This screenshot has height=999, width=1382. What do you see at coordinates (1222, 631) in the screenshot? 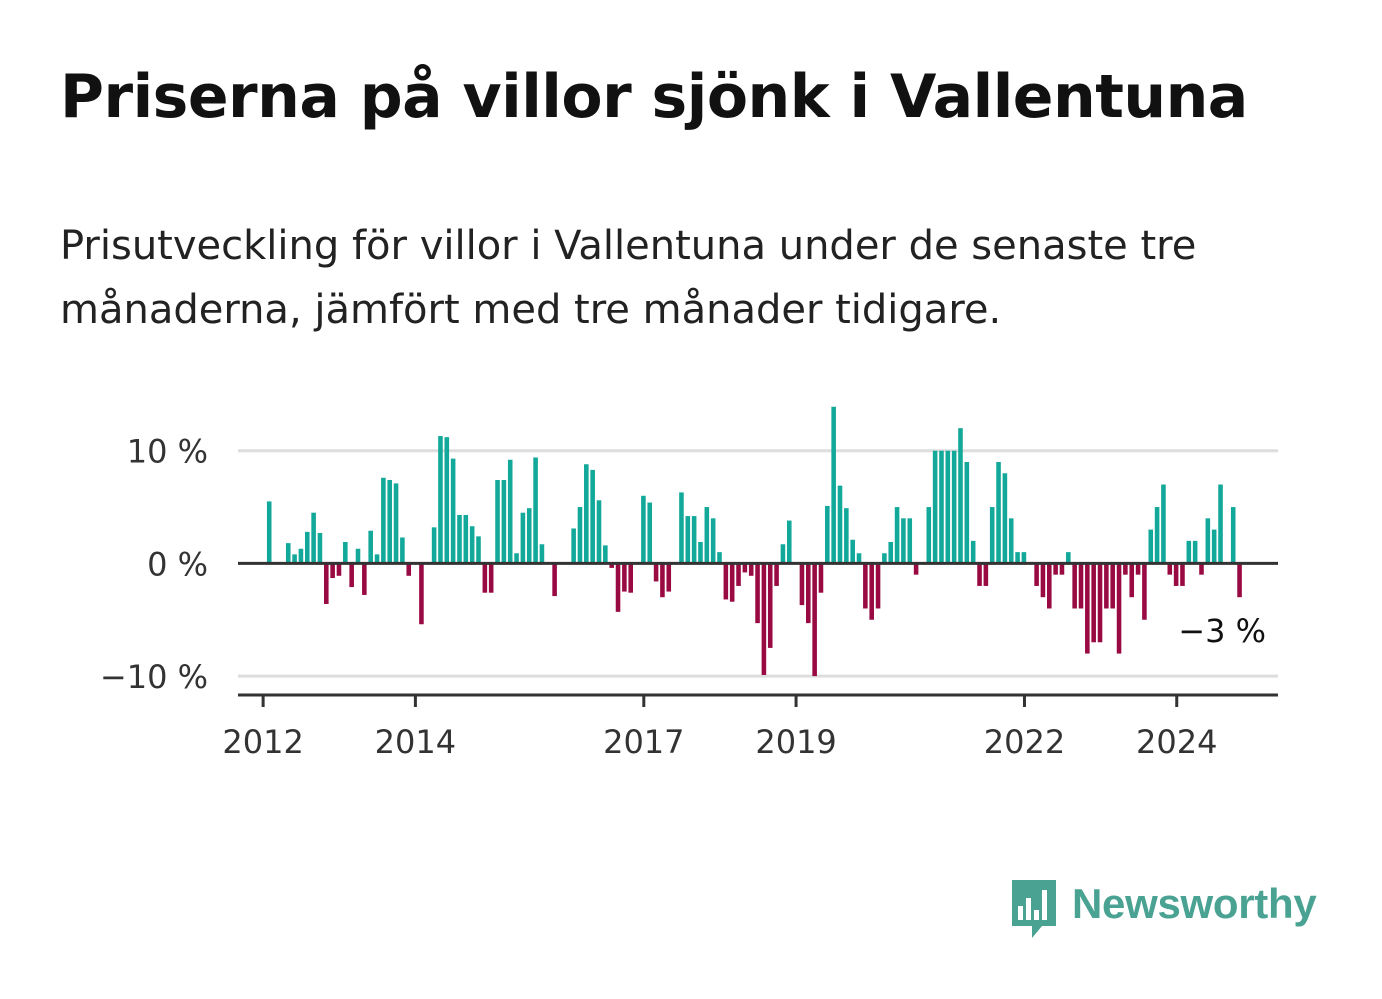
I see `last-value-label: −3 %` at bounding box center [1222, 631].